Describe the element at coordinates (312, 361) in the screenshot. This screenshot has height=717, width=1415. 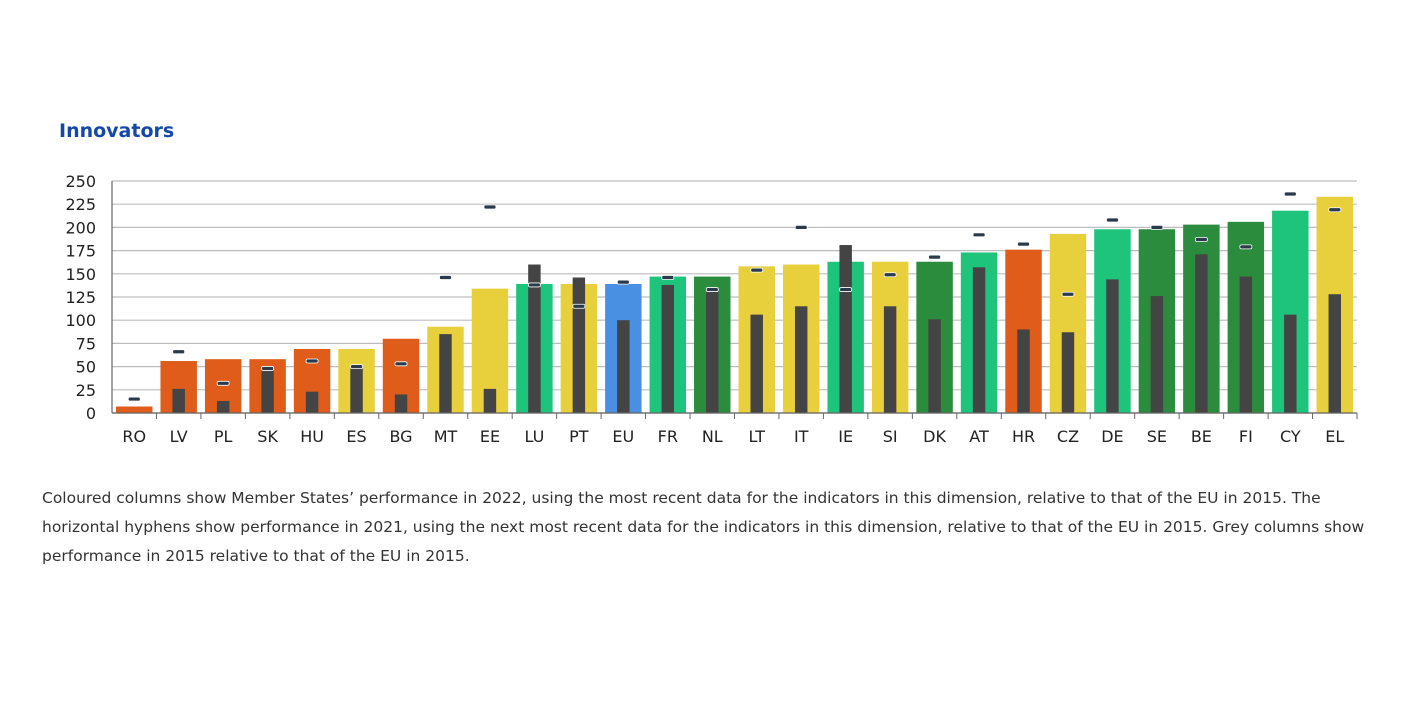
I see `marker-2021-hu` at that location.